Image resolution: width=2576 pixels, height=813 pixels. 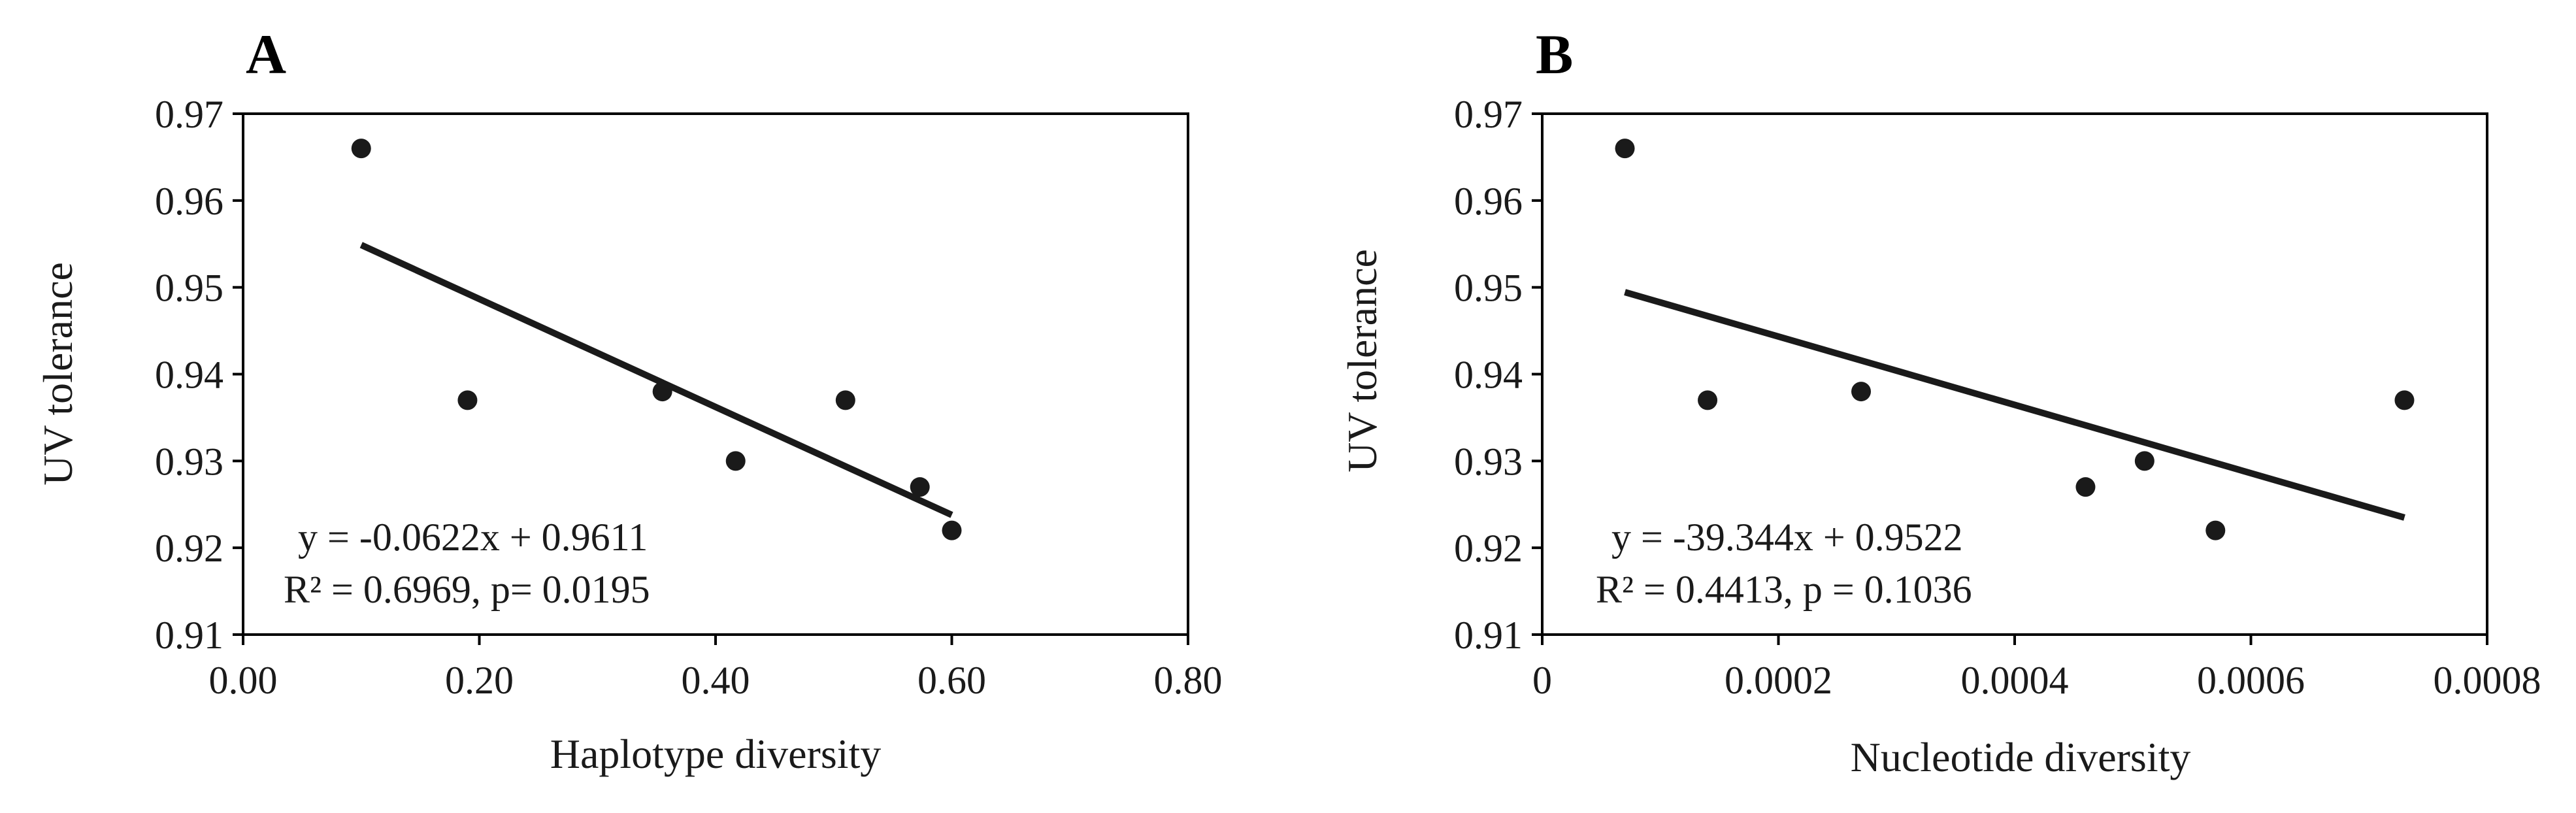 What do you see at coordinates (1542, 680) in the screenshot?
I see `x-tick-label: 0` at bounding box center [1542, 680].